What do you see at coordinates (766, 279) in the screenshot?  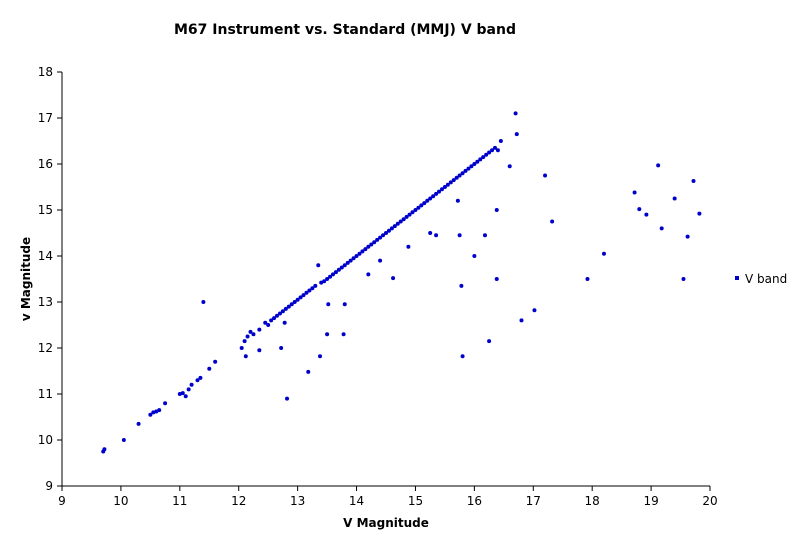 I see `legend-label: V band` at bounding box center [766, 279].